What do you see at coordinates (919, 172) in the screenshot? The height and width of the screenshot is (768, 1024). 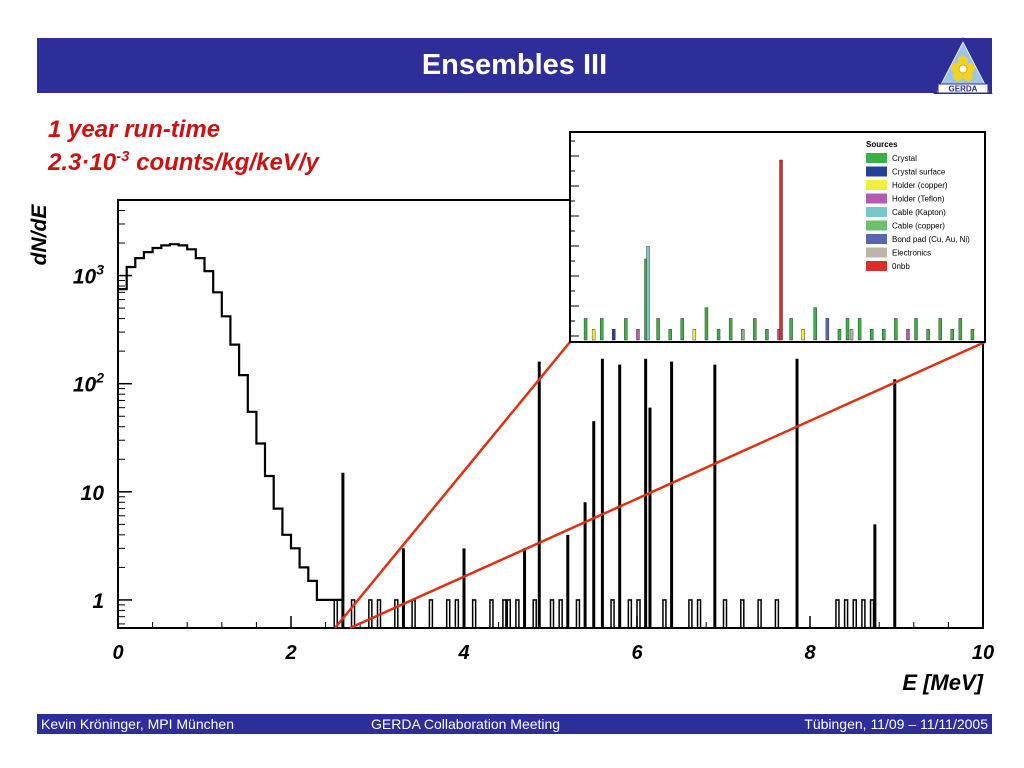 I see `legend-label: Crystal surface` at bounding box center [919, 172].